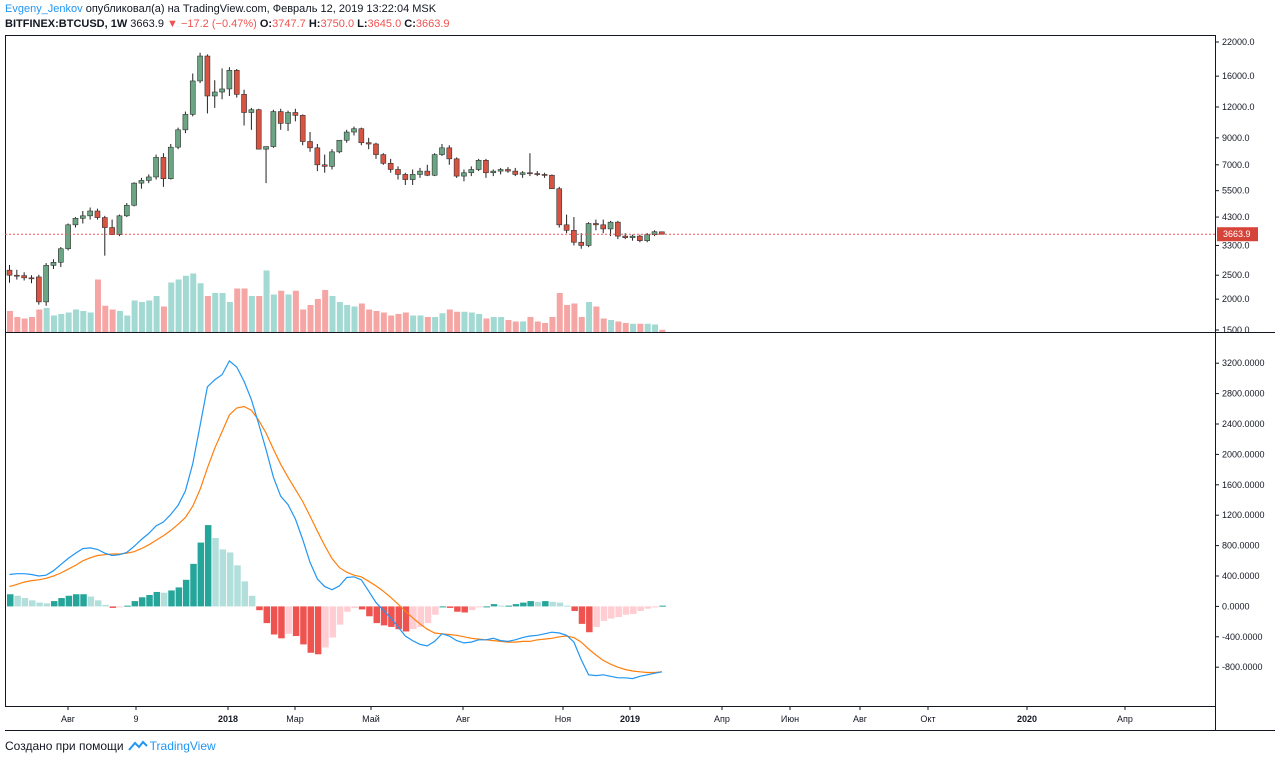 The image size is (1280, 761). What do you see at coordinates (66, 24) in the screenshot?
I see `symbol-name: BITFINEX:BTCUSD, 1W` at bounding box center [66, 24].